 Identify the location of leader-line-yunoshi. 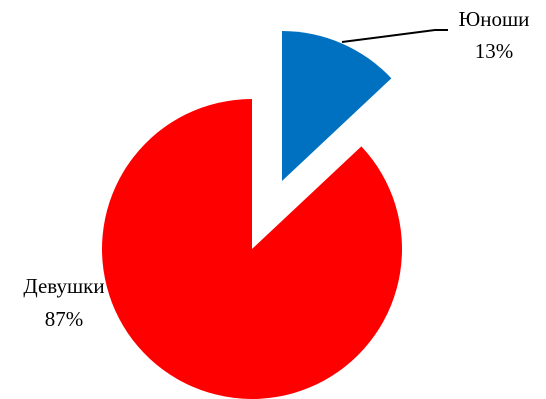
(394, 36).